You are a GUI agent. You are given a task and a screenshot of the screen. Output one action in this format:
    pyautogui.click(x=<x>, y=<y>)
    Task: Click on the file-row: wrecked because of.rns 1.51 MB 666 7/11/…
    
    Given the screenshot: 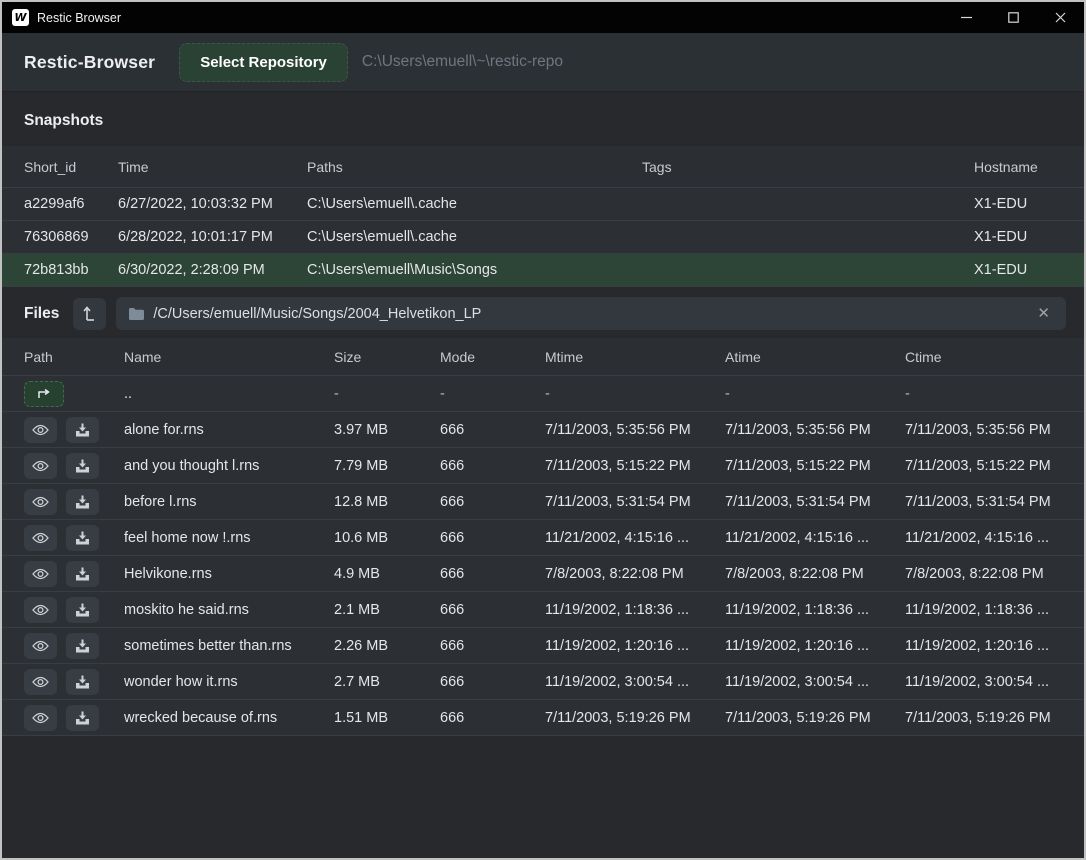 What is the action you would take?
    pyautogui.click(x=543, y=718)
    